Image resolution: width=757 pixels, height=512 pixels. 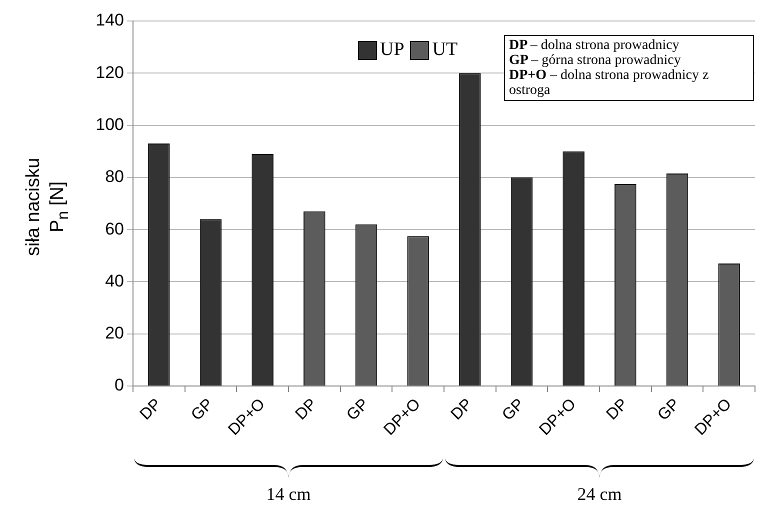 What do you see at coordinates (119, 385) in the screenshot?
I see `y-tick-label: 0` at bounding box center [119, 385].